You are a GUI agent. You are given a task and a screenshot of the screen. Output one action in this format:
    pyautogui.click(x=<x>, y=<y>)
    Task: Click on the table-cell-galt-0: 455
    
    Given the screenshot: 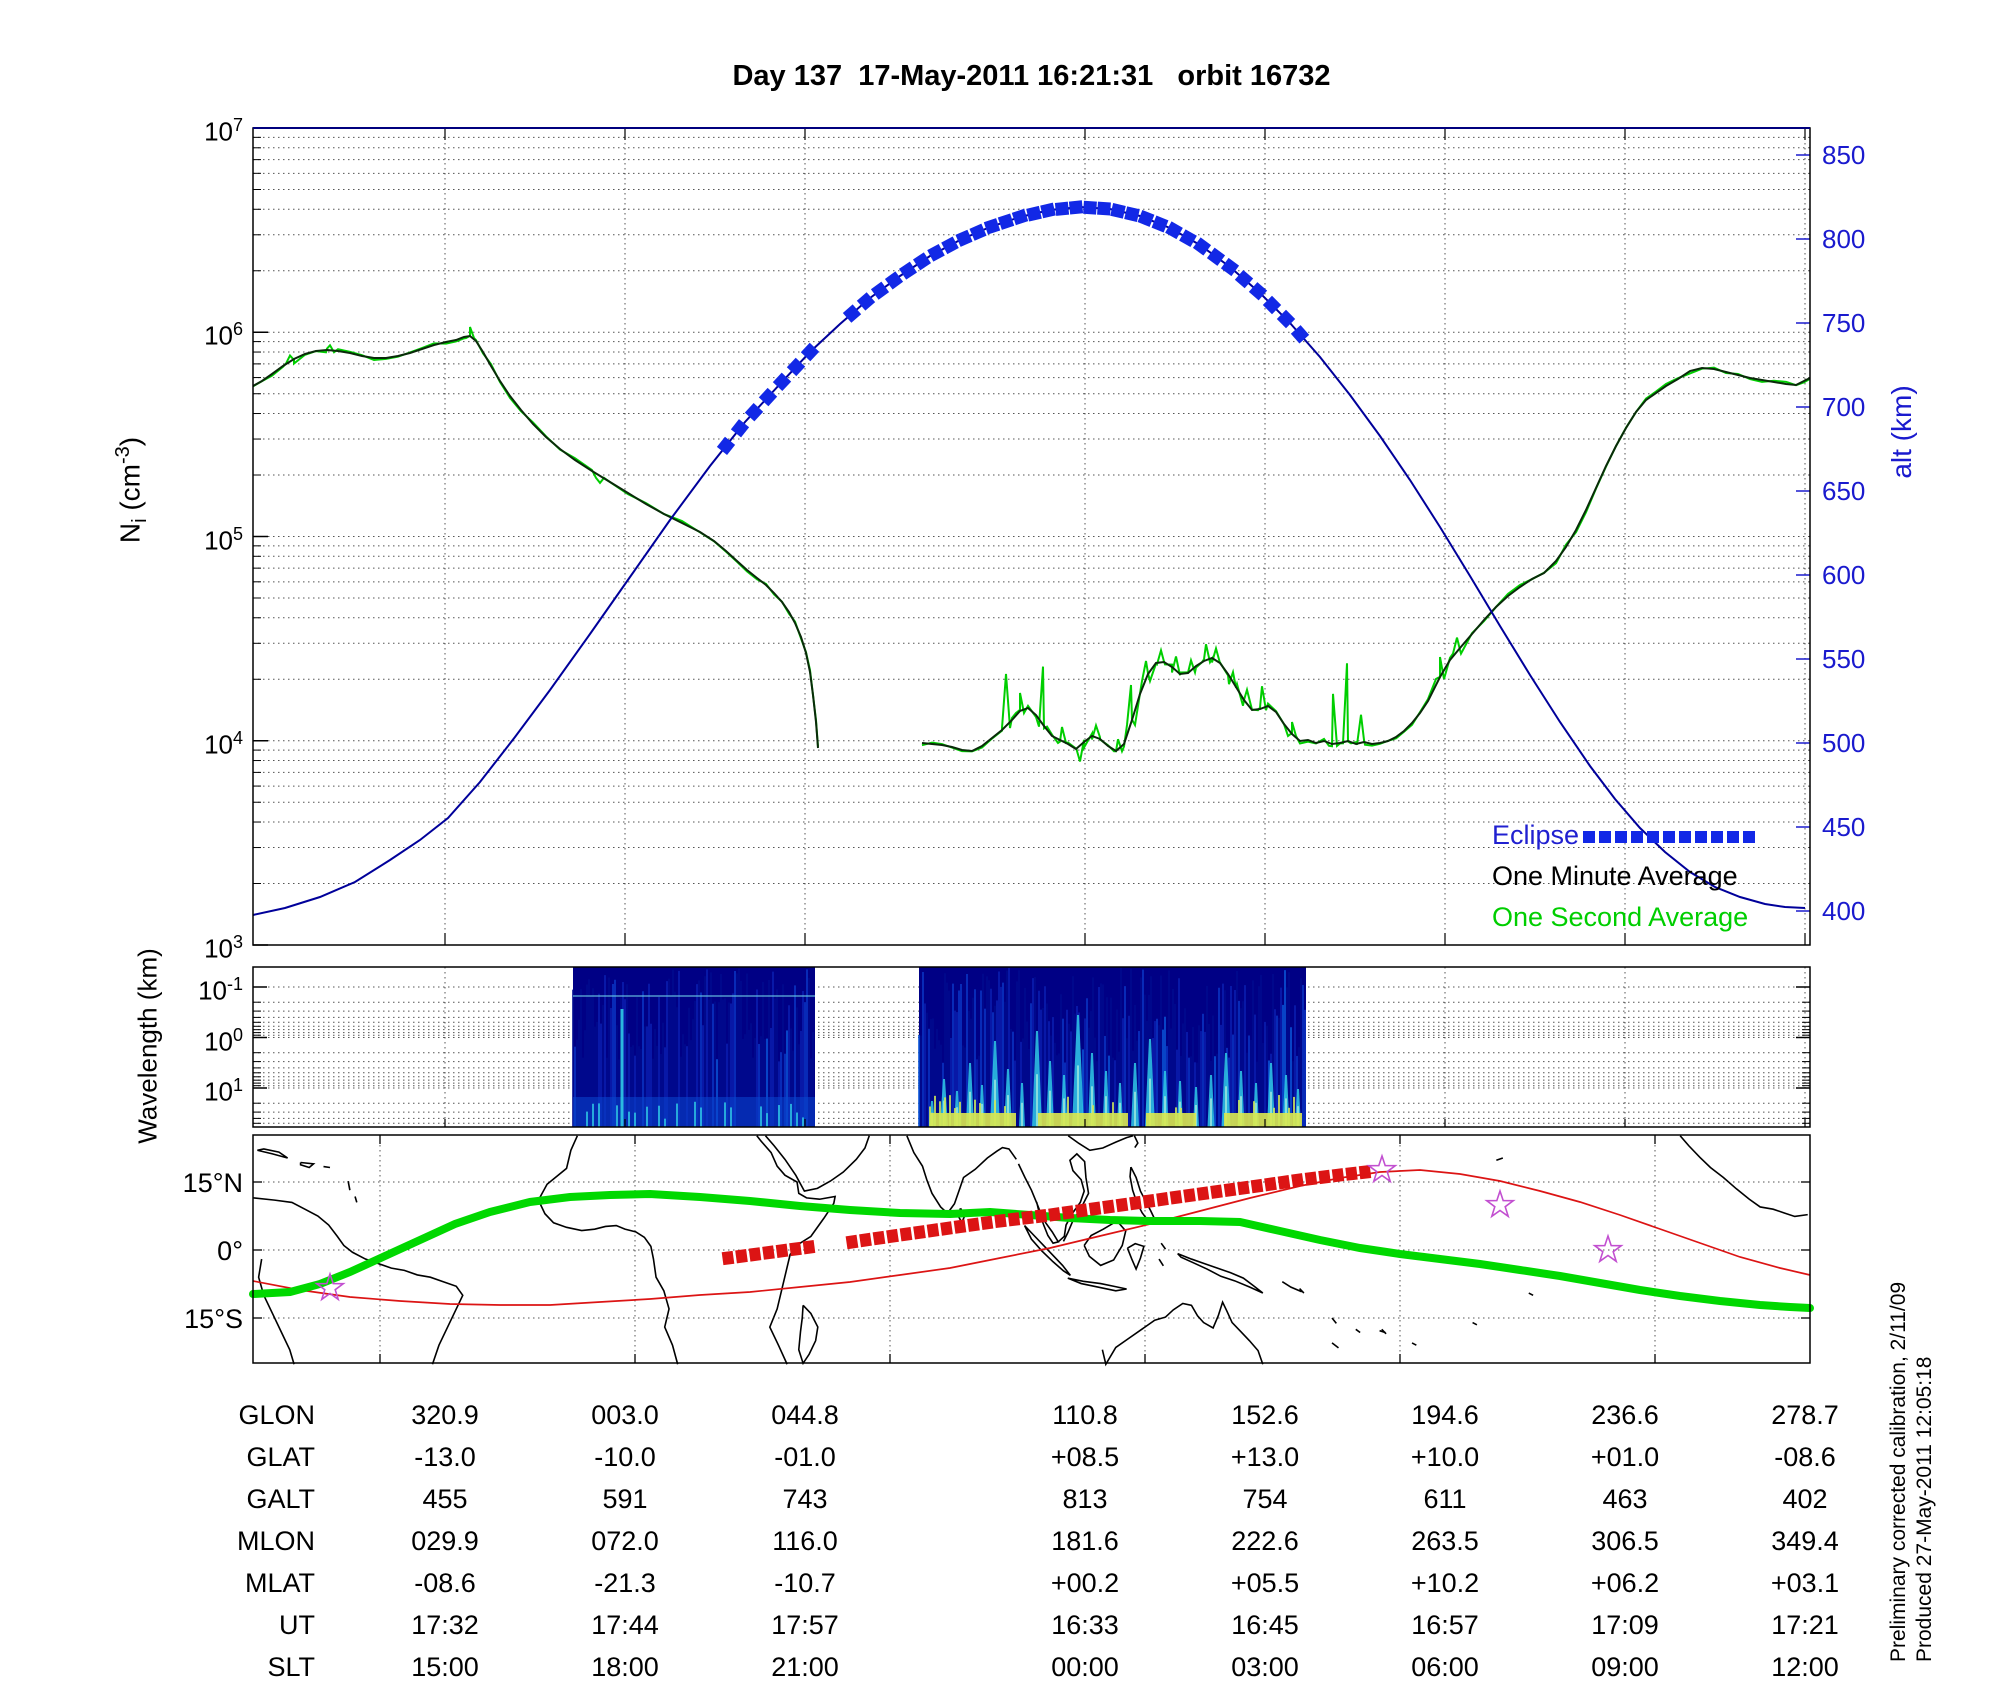 What is the action you would take?
    pyautogui.click(x=445, y=1499)
    